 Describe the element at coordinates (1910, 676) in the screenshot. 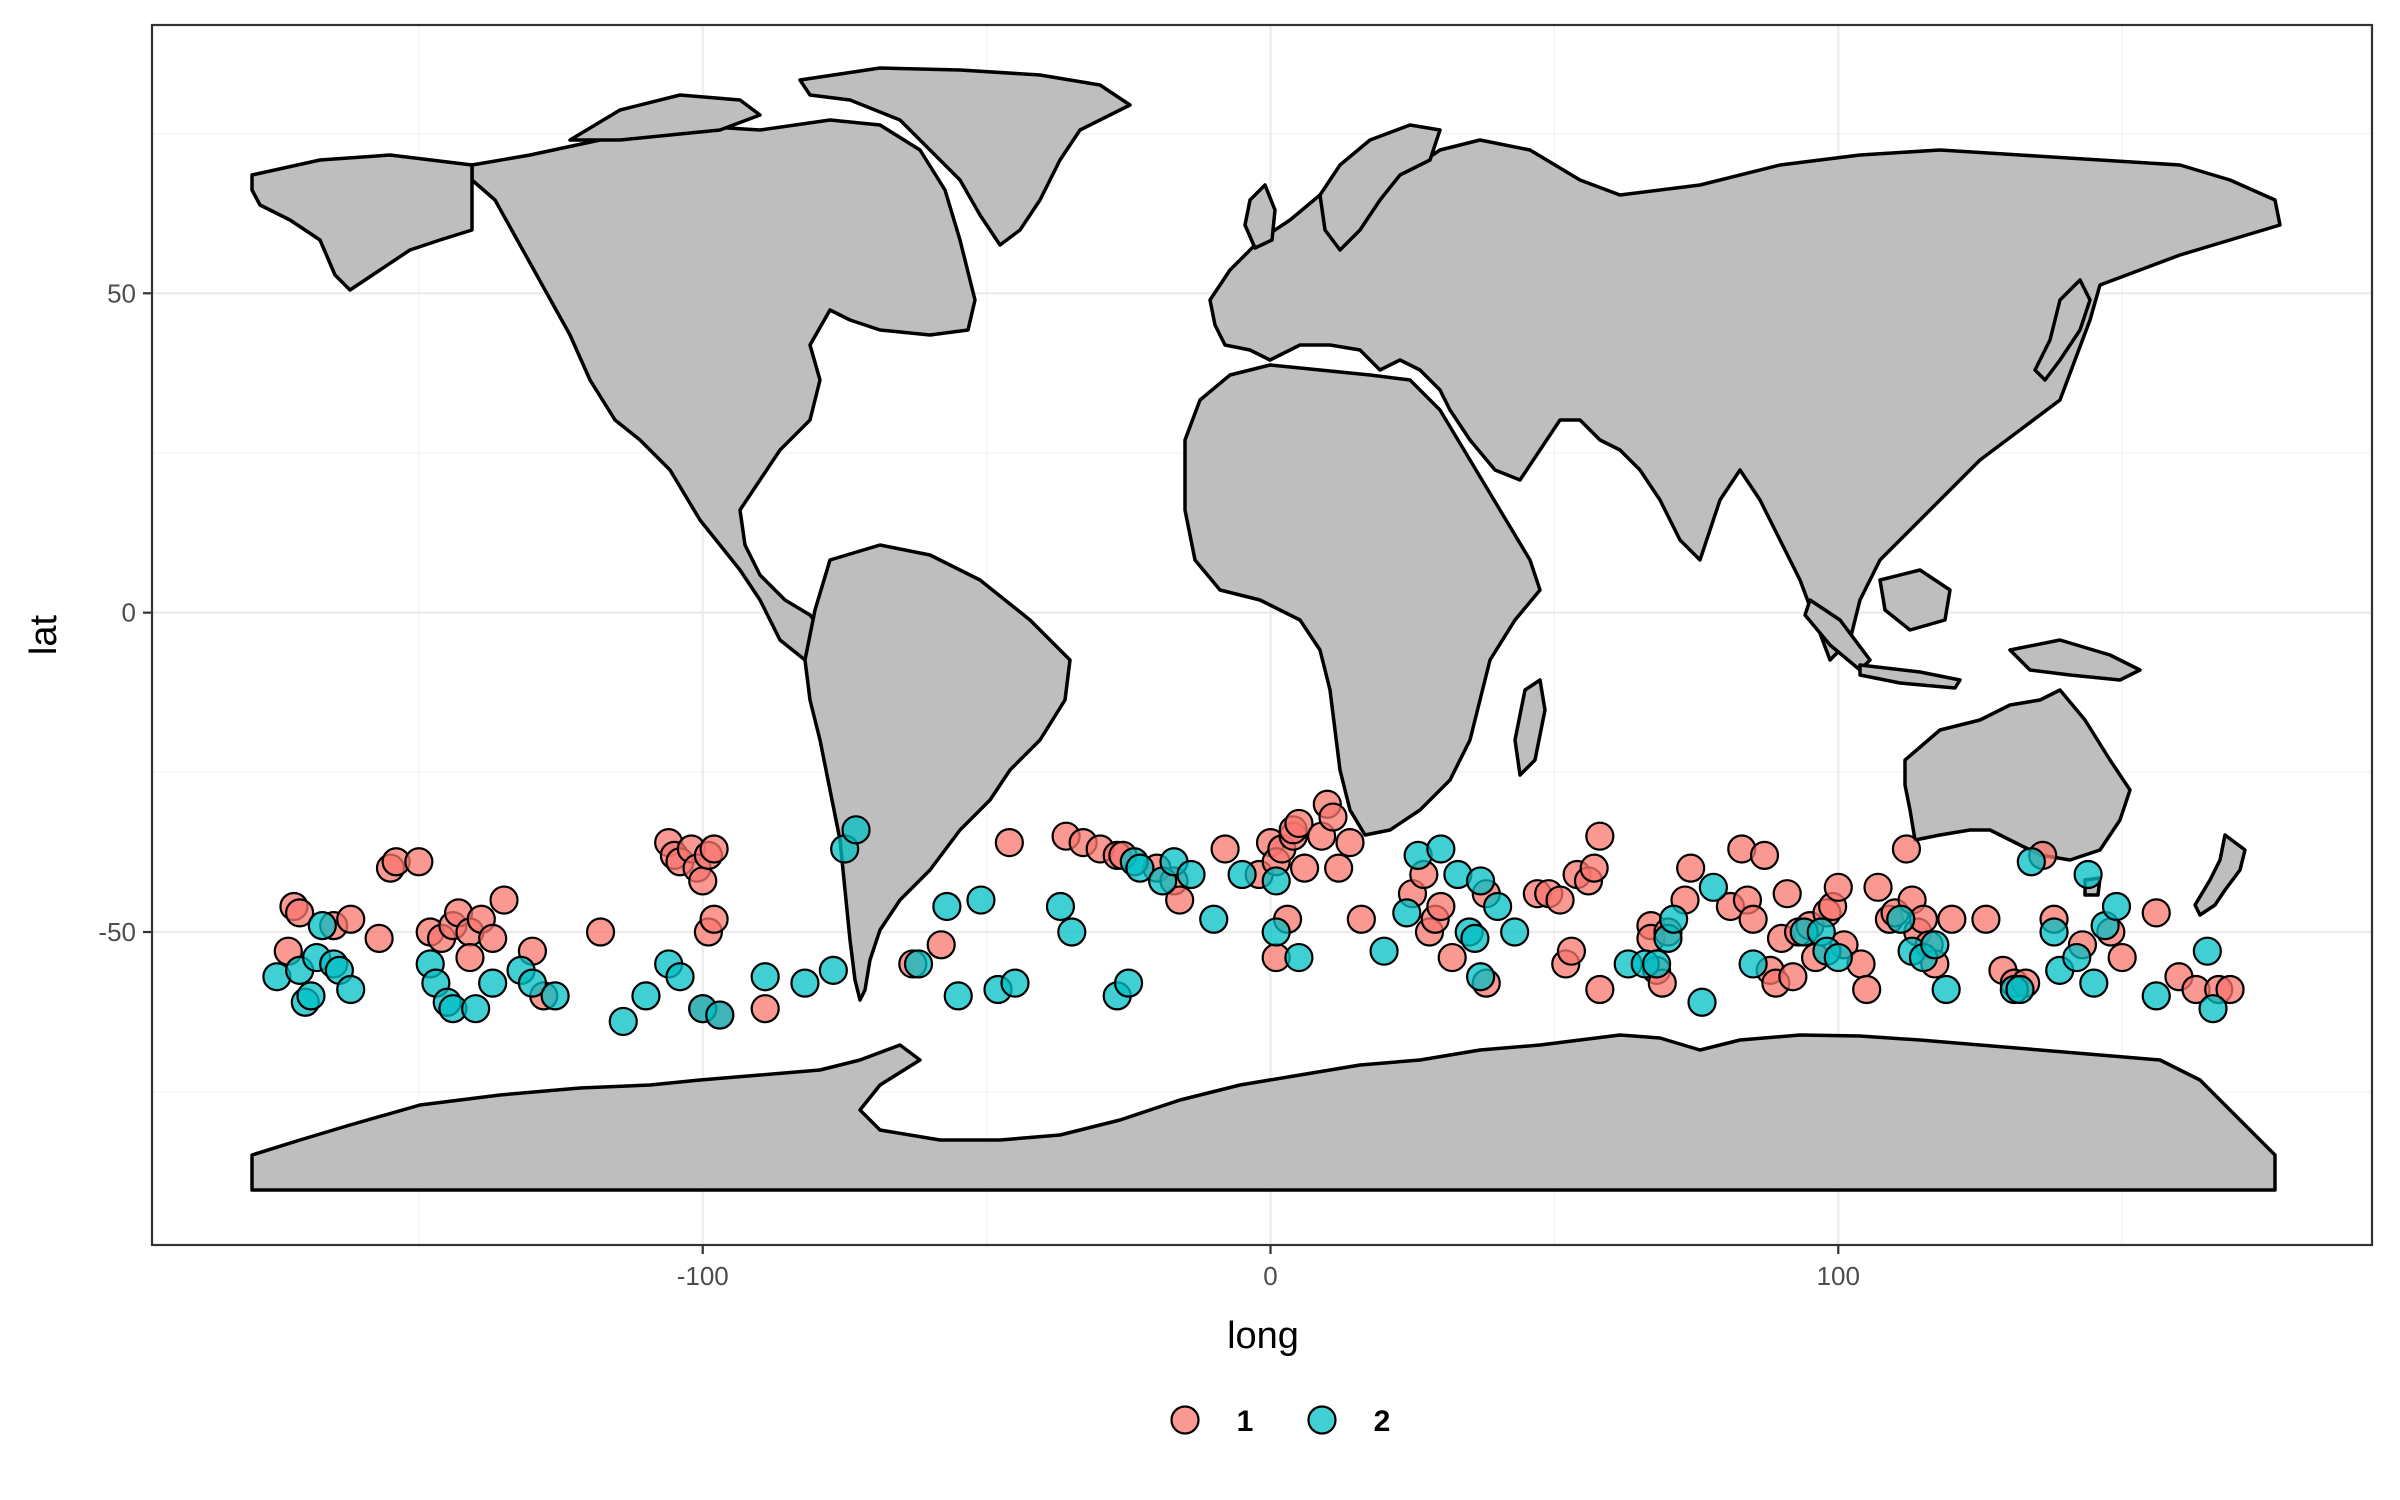

I see `land-java` at that location.